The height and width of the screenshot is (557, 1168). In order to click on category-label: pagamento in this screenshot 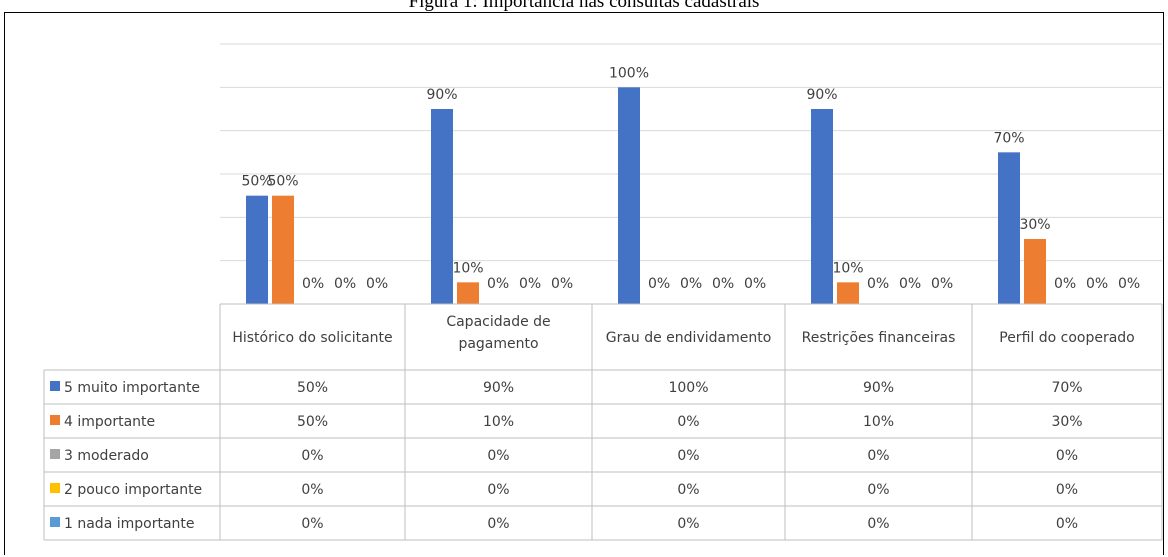, I will do `click(498, 344)`.